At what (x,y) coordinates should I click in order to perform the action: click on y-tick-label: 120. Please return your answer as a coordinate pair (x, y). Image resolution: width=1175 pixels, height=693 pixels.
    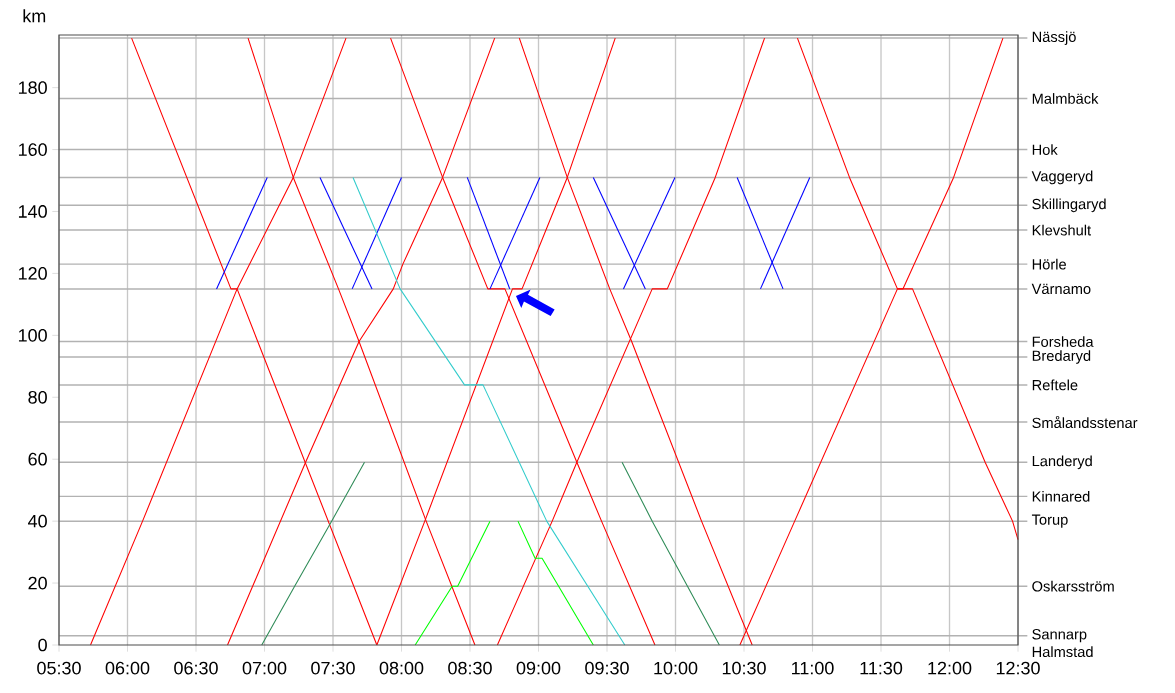
    Looking at the image, I should click on (32, 273).